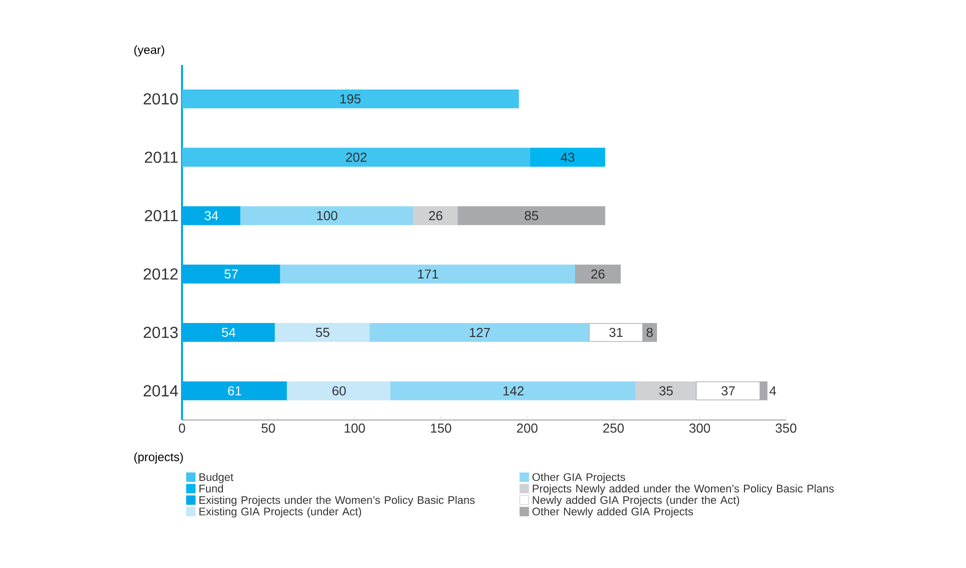  I want to click on x-tick-label: 100, so click(354, 428).